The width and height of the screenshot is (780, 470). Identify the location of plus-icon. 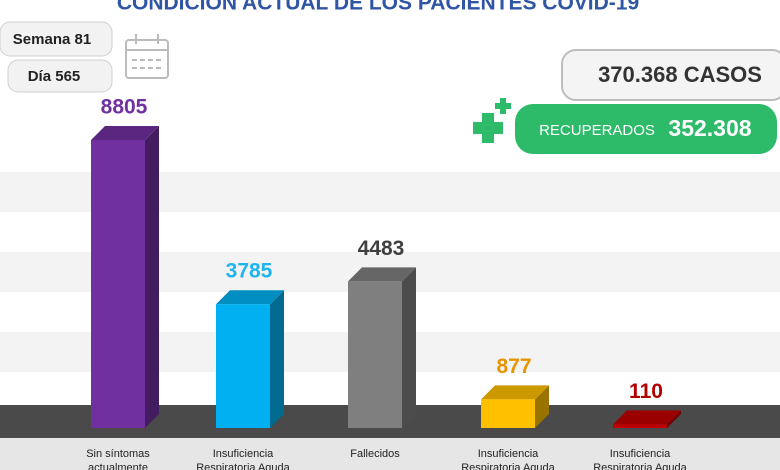
(492, 120).